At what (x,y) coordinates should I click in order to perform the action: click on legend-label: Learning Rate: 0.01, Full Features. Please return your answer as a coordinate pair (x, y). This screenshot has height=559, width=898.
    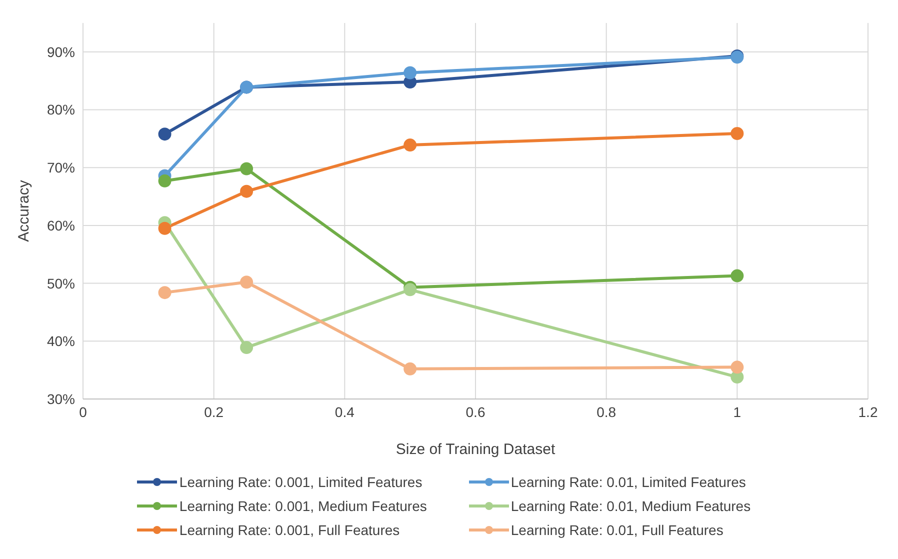
    Looking at the image, I should click on (617, 530).